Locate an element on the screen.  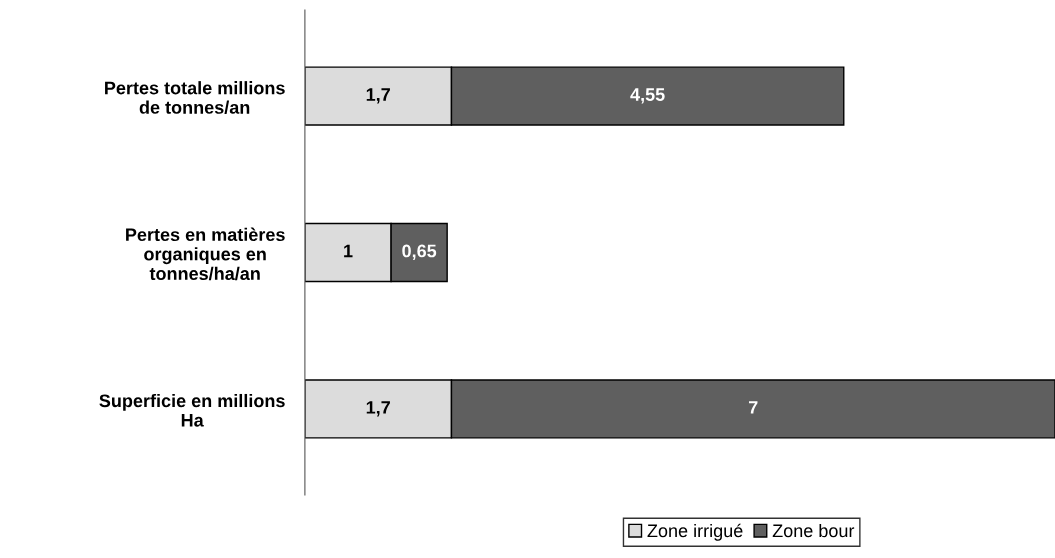
data-label: 1 is located at coordinates (348, 251).